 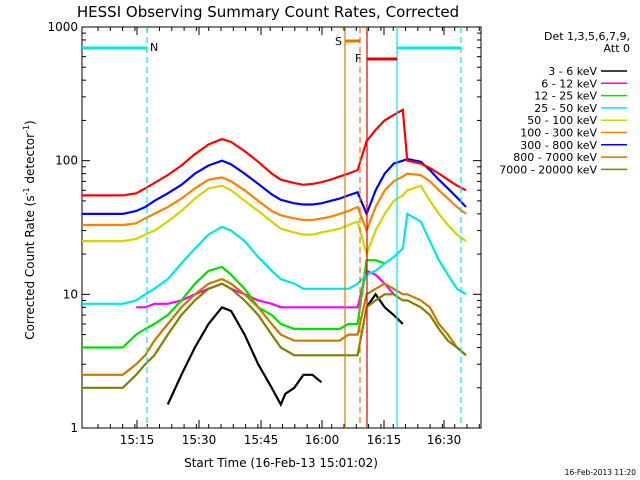 I want to click on x-tick-label: 15:30, so click(x=199, y=440).